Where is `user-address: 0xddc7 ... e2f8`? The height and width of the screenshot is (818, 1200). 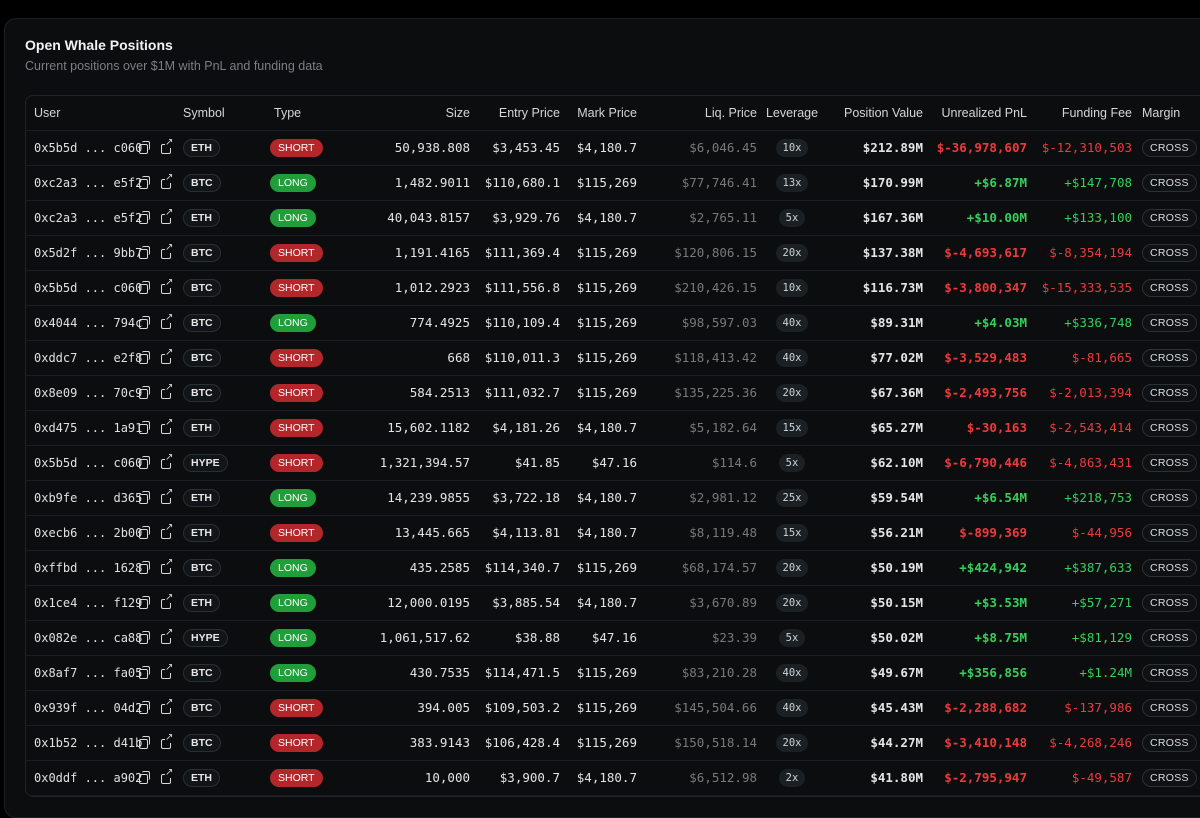 user-address: 0xddc7 ... e2f8 is located at coordinates (88, 357).